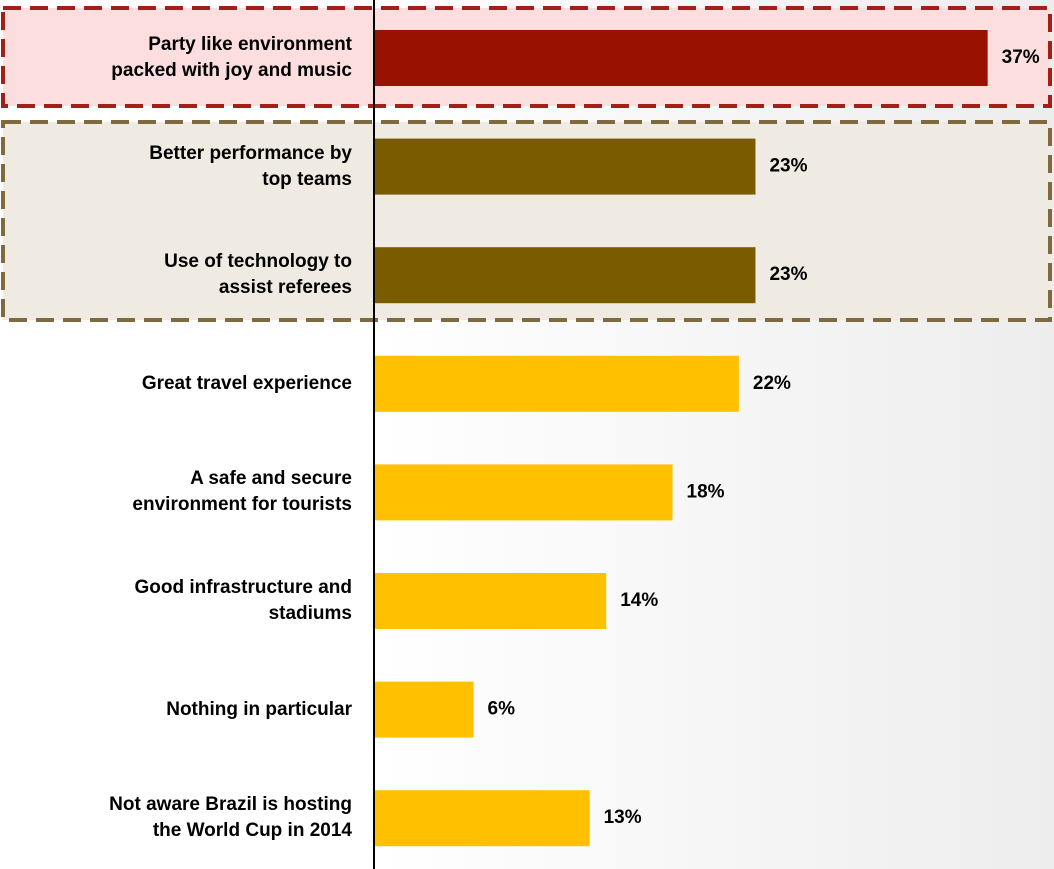  What do you see at coordinates (243, 600) in the screenshot?
I see `category-label: Good infrastructure and stadiums` at bounding box center [243, 600].